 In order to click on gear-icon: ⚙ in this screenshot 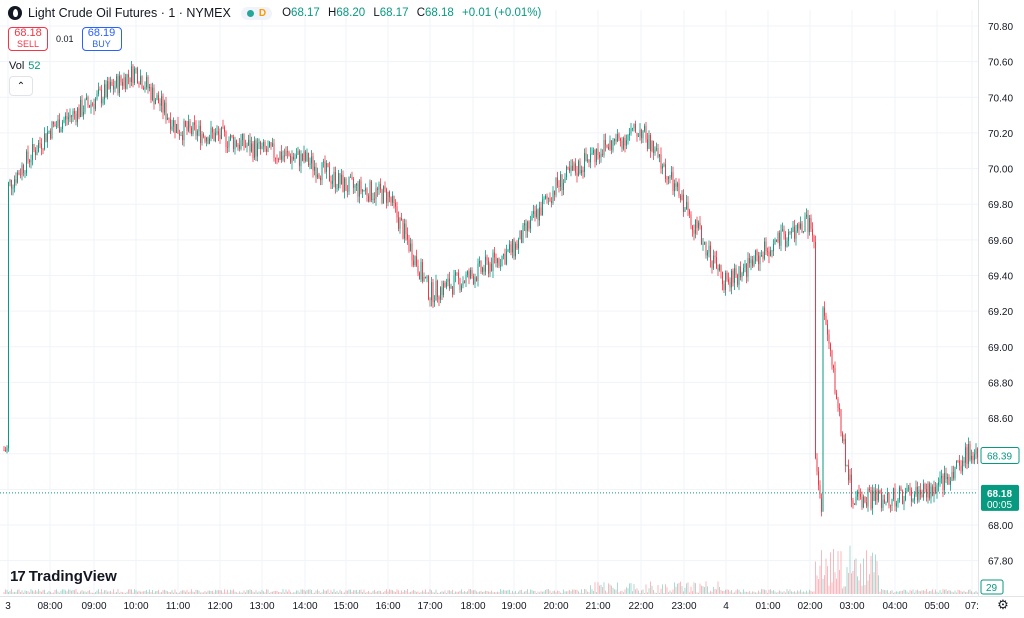, I will do `click(1003, 604)`.